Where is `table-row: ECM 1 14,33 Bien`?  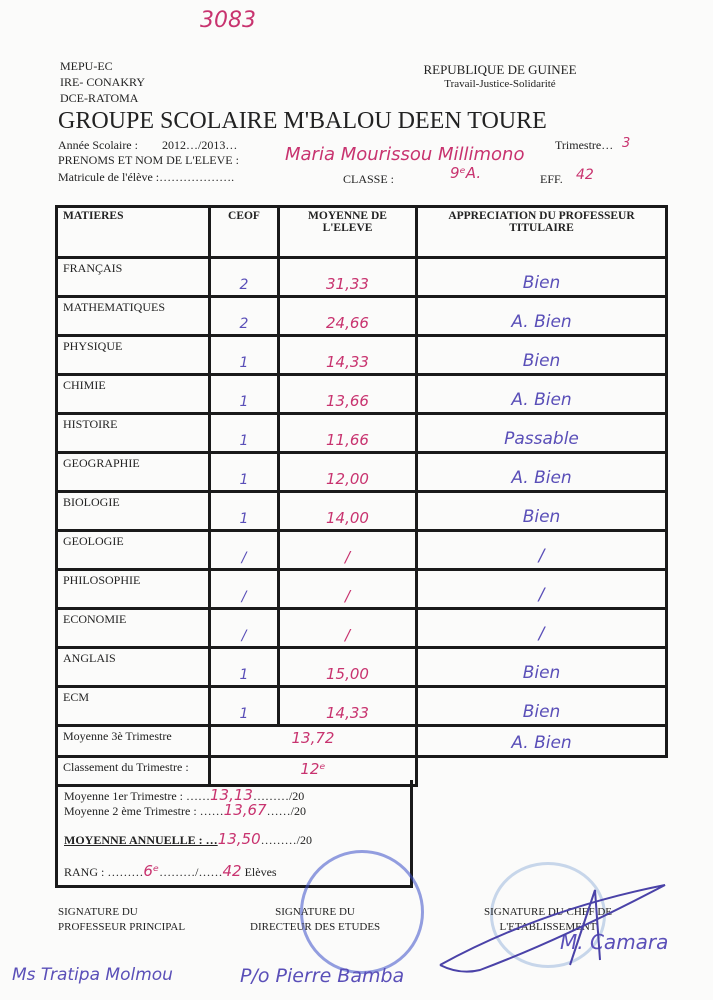 table-row: ECM 1 14,33 Bien is located at coordinates (361, 706).